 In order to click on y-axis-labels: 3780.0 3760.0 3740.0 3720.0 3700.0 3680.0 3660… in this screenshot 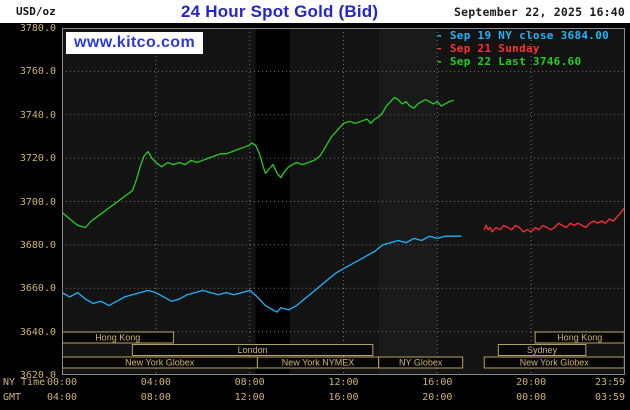, I will do `click(29, 205)`.